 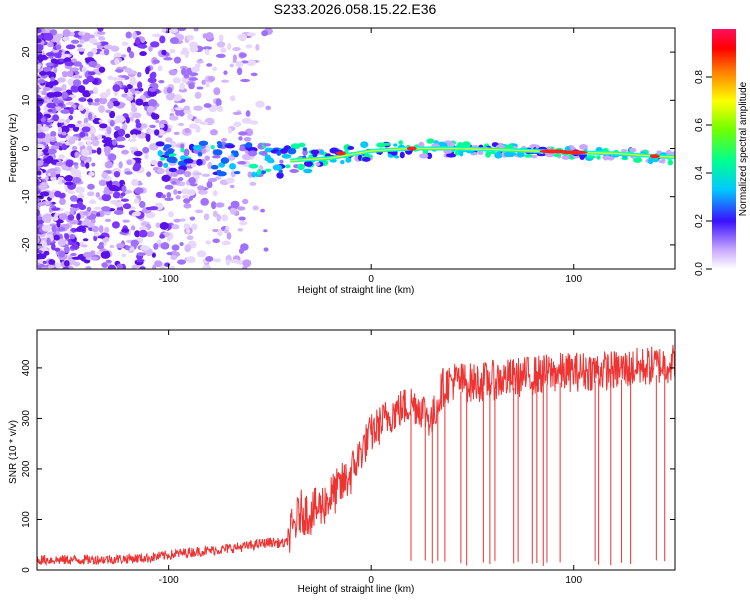 I want to click on y-tick-label: 20, so click(x=26, y=52).